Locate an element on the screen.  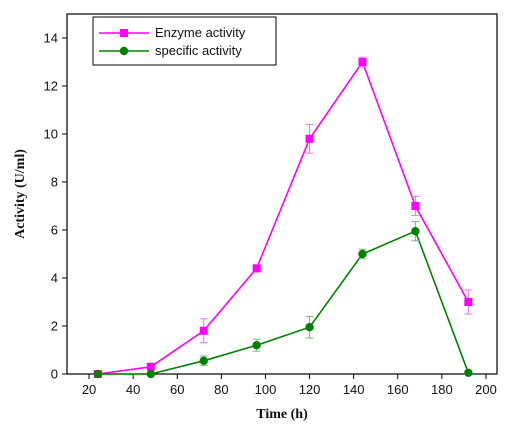
y-tick-label: 0 is located at coordinates (54, 374).